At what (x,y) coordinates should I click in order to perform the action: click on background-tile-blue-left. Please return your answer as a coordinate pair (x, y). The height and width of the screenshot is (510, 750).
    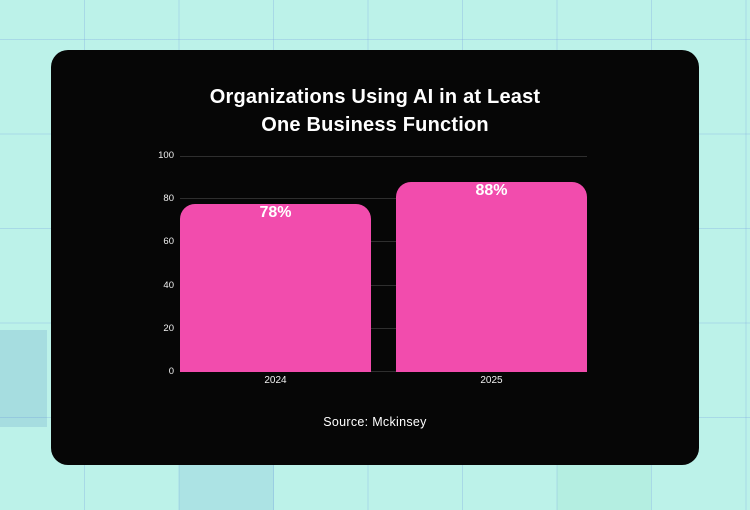
    Looking at the image, I should click on (23, 378).